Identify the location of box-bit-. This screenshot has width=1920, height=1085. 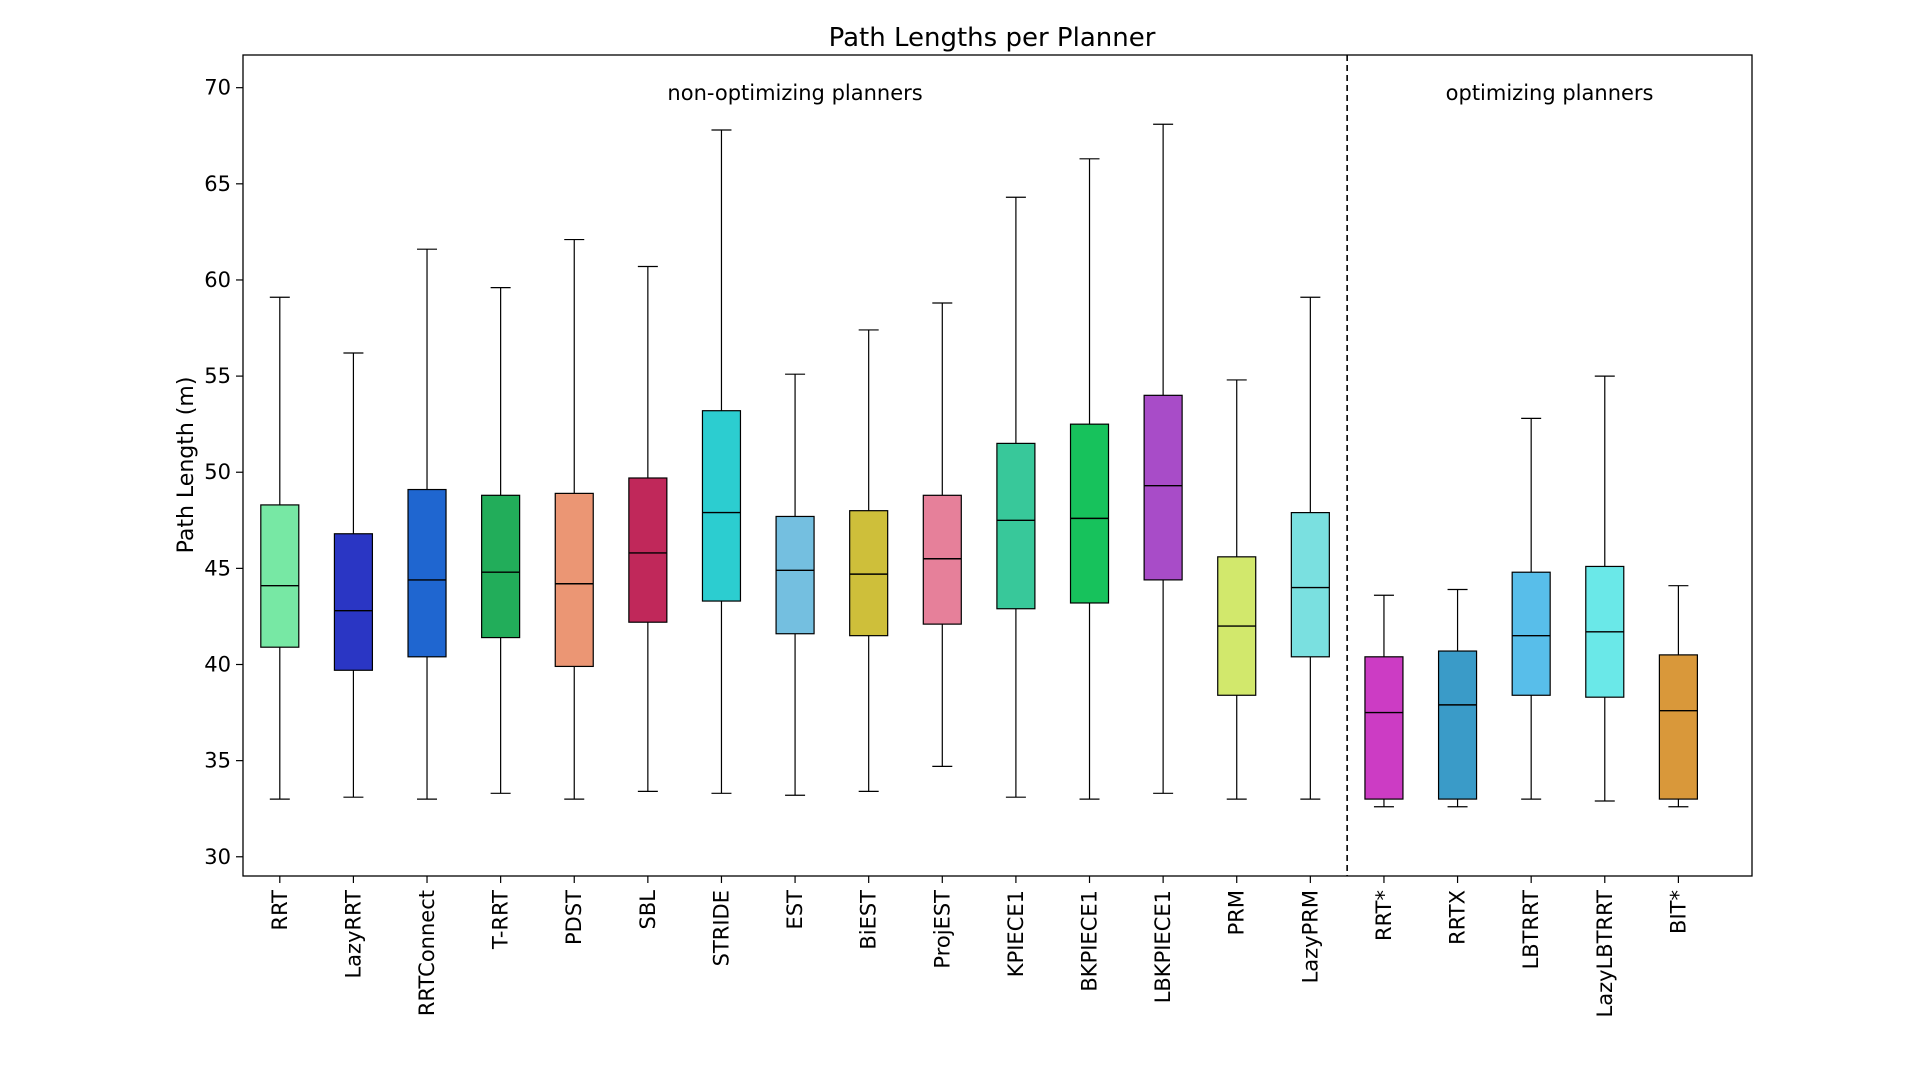
(1678, 727).